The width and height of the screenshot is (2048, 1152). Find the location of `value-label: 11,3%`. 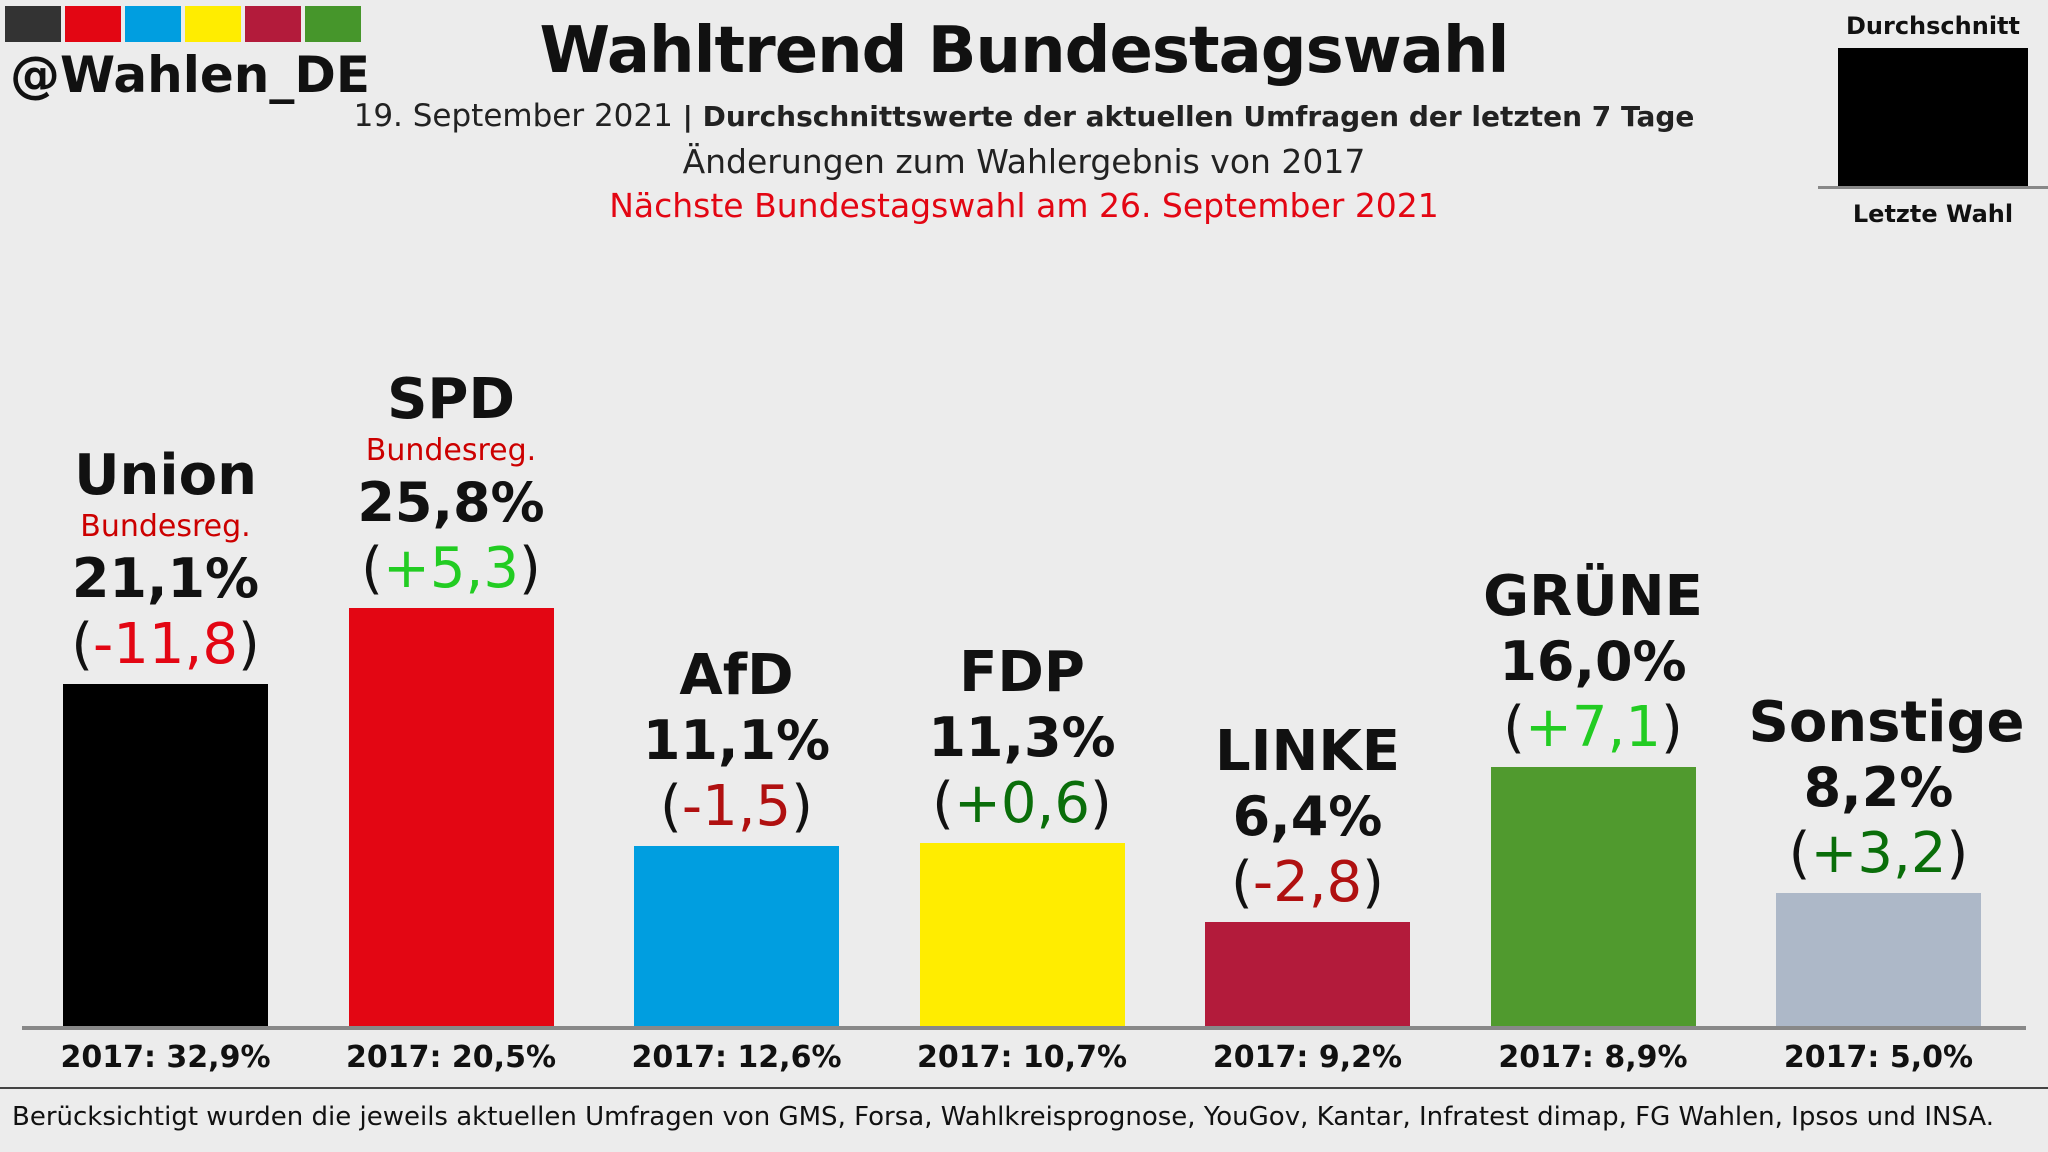

value-label: 11,3% is located at coordinates (1022, 737).